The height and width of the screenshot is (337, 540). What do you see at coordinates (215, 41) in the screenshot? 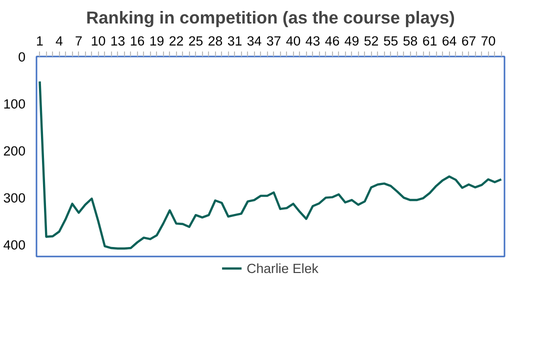
I see `x-tick-label: 28` at bounding box center [215, 41].